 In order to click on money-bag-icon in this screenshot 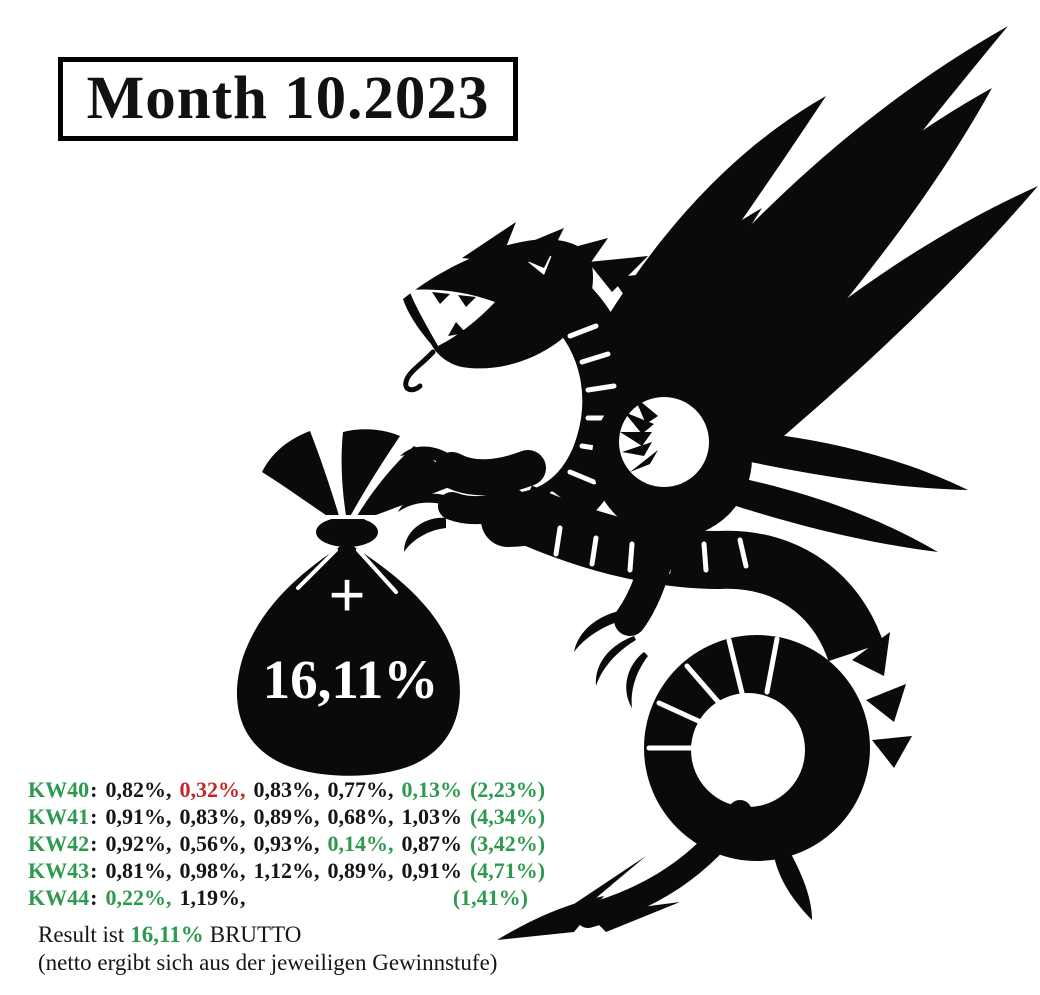, I will do `click(348, 602)`.